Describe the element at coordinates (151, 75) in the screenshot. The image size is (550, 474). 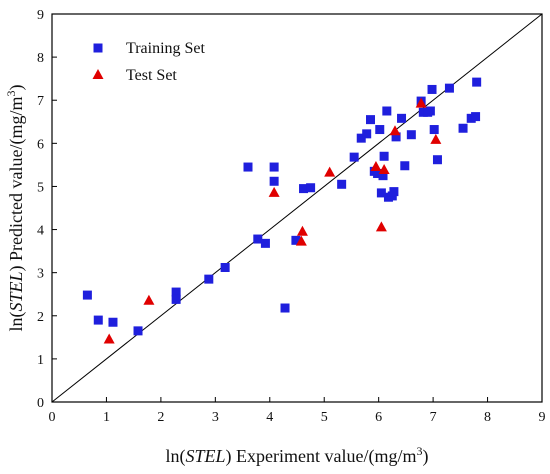
I see `legend-label-test-set: Test Set` at that location.